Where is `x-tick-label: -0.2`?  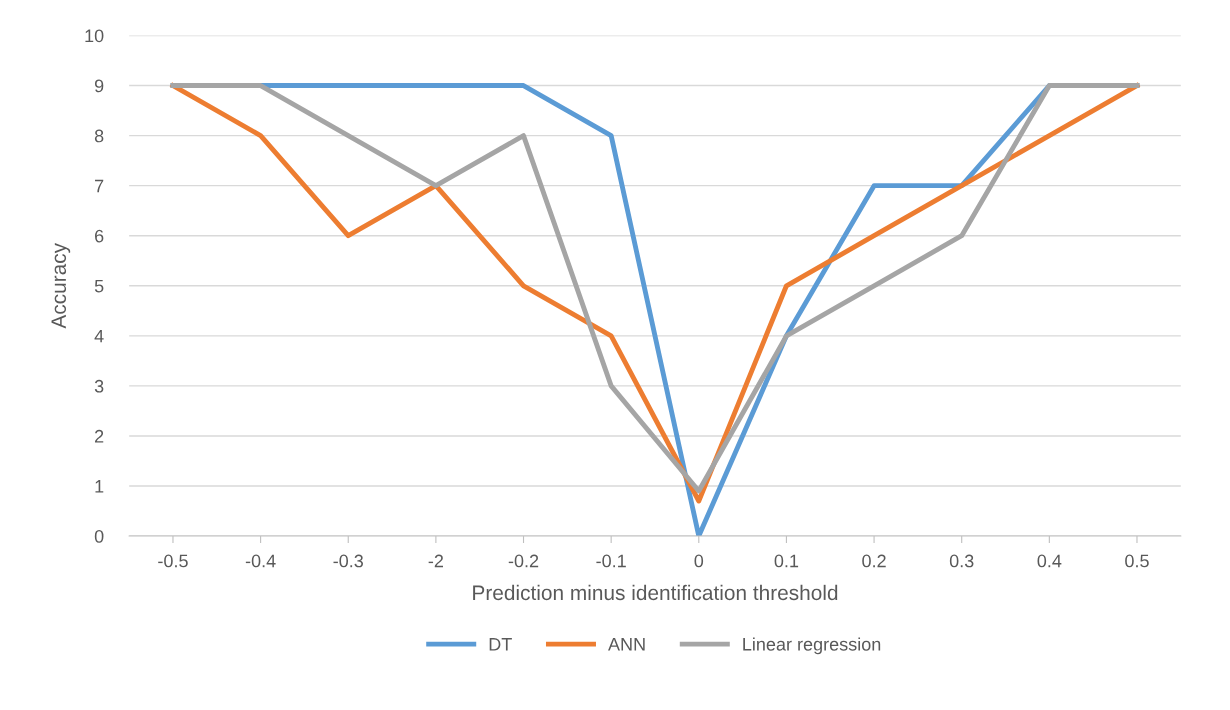 x-tick-label: -0.2 is located at coordinates (523, 561).